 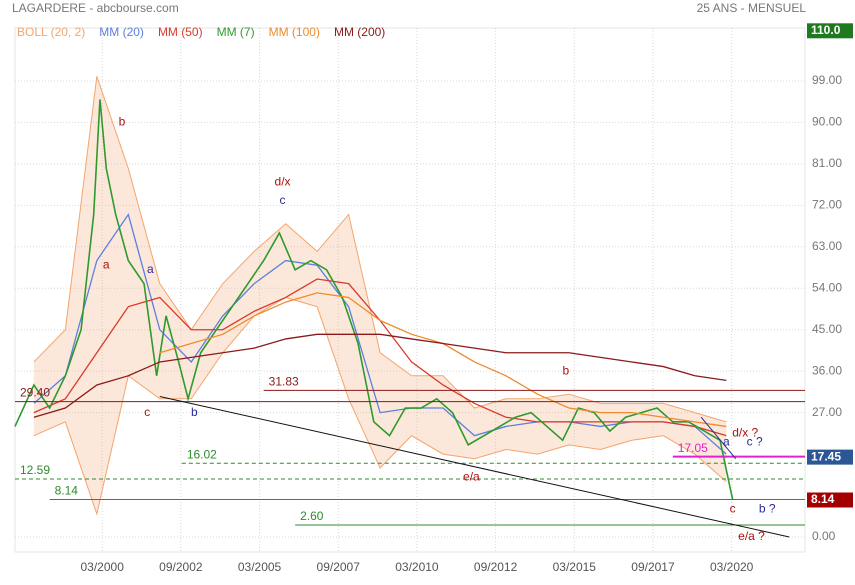 I want to click on price-tag-label: 110.0, so click(x=826, y=30).